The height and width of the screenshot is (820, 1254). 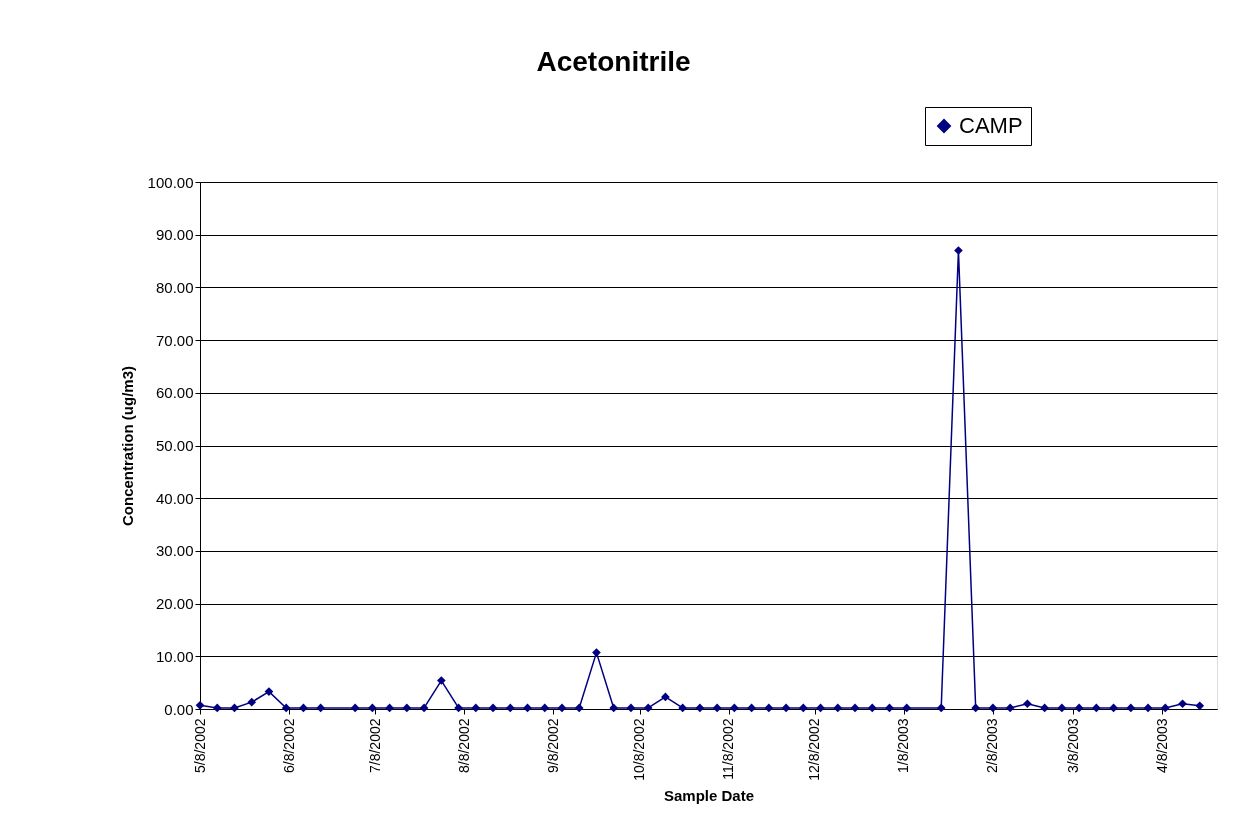 I want to click on legend-label: CAMP, so click(x=991, y=125).